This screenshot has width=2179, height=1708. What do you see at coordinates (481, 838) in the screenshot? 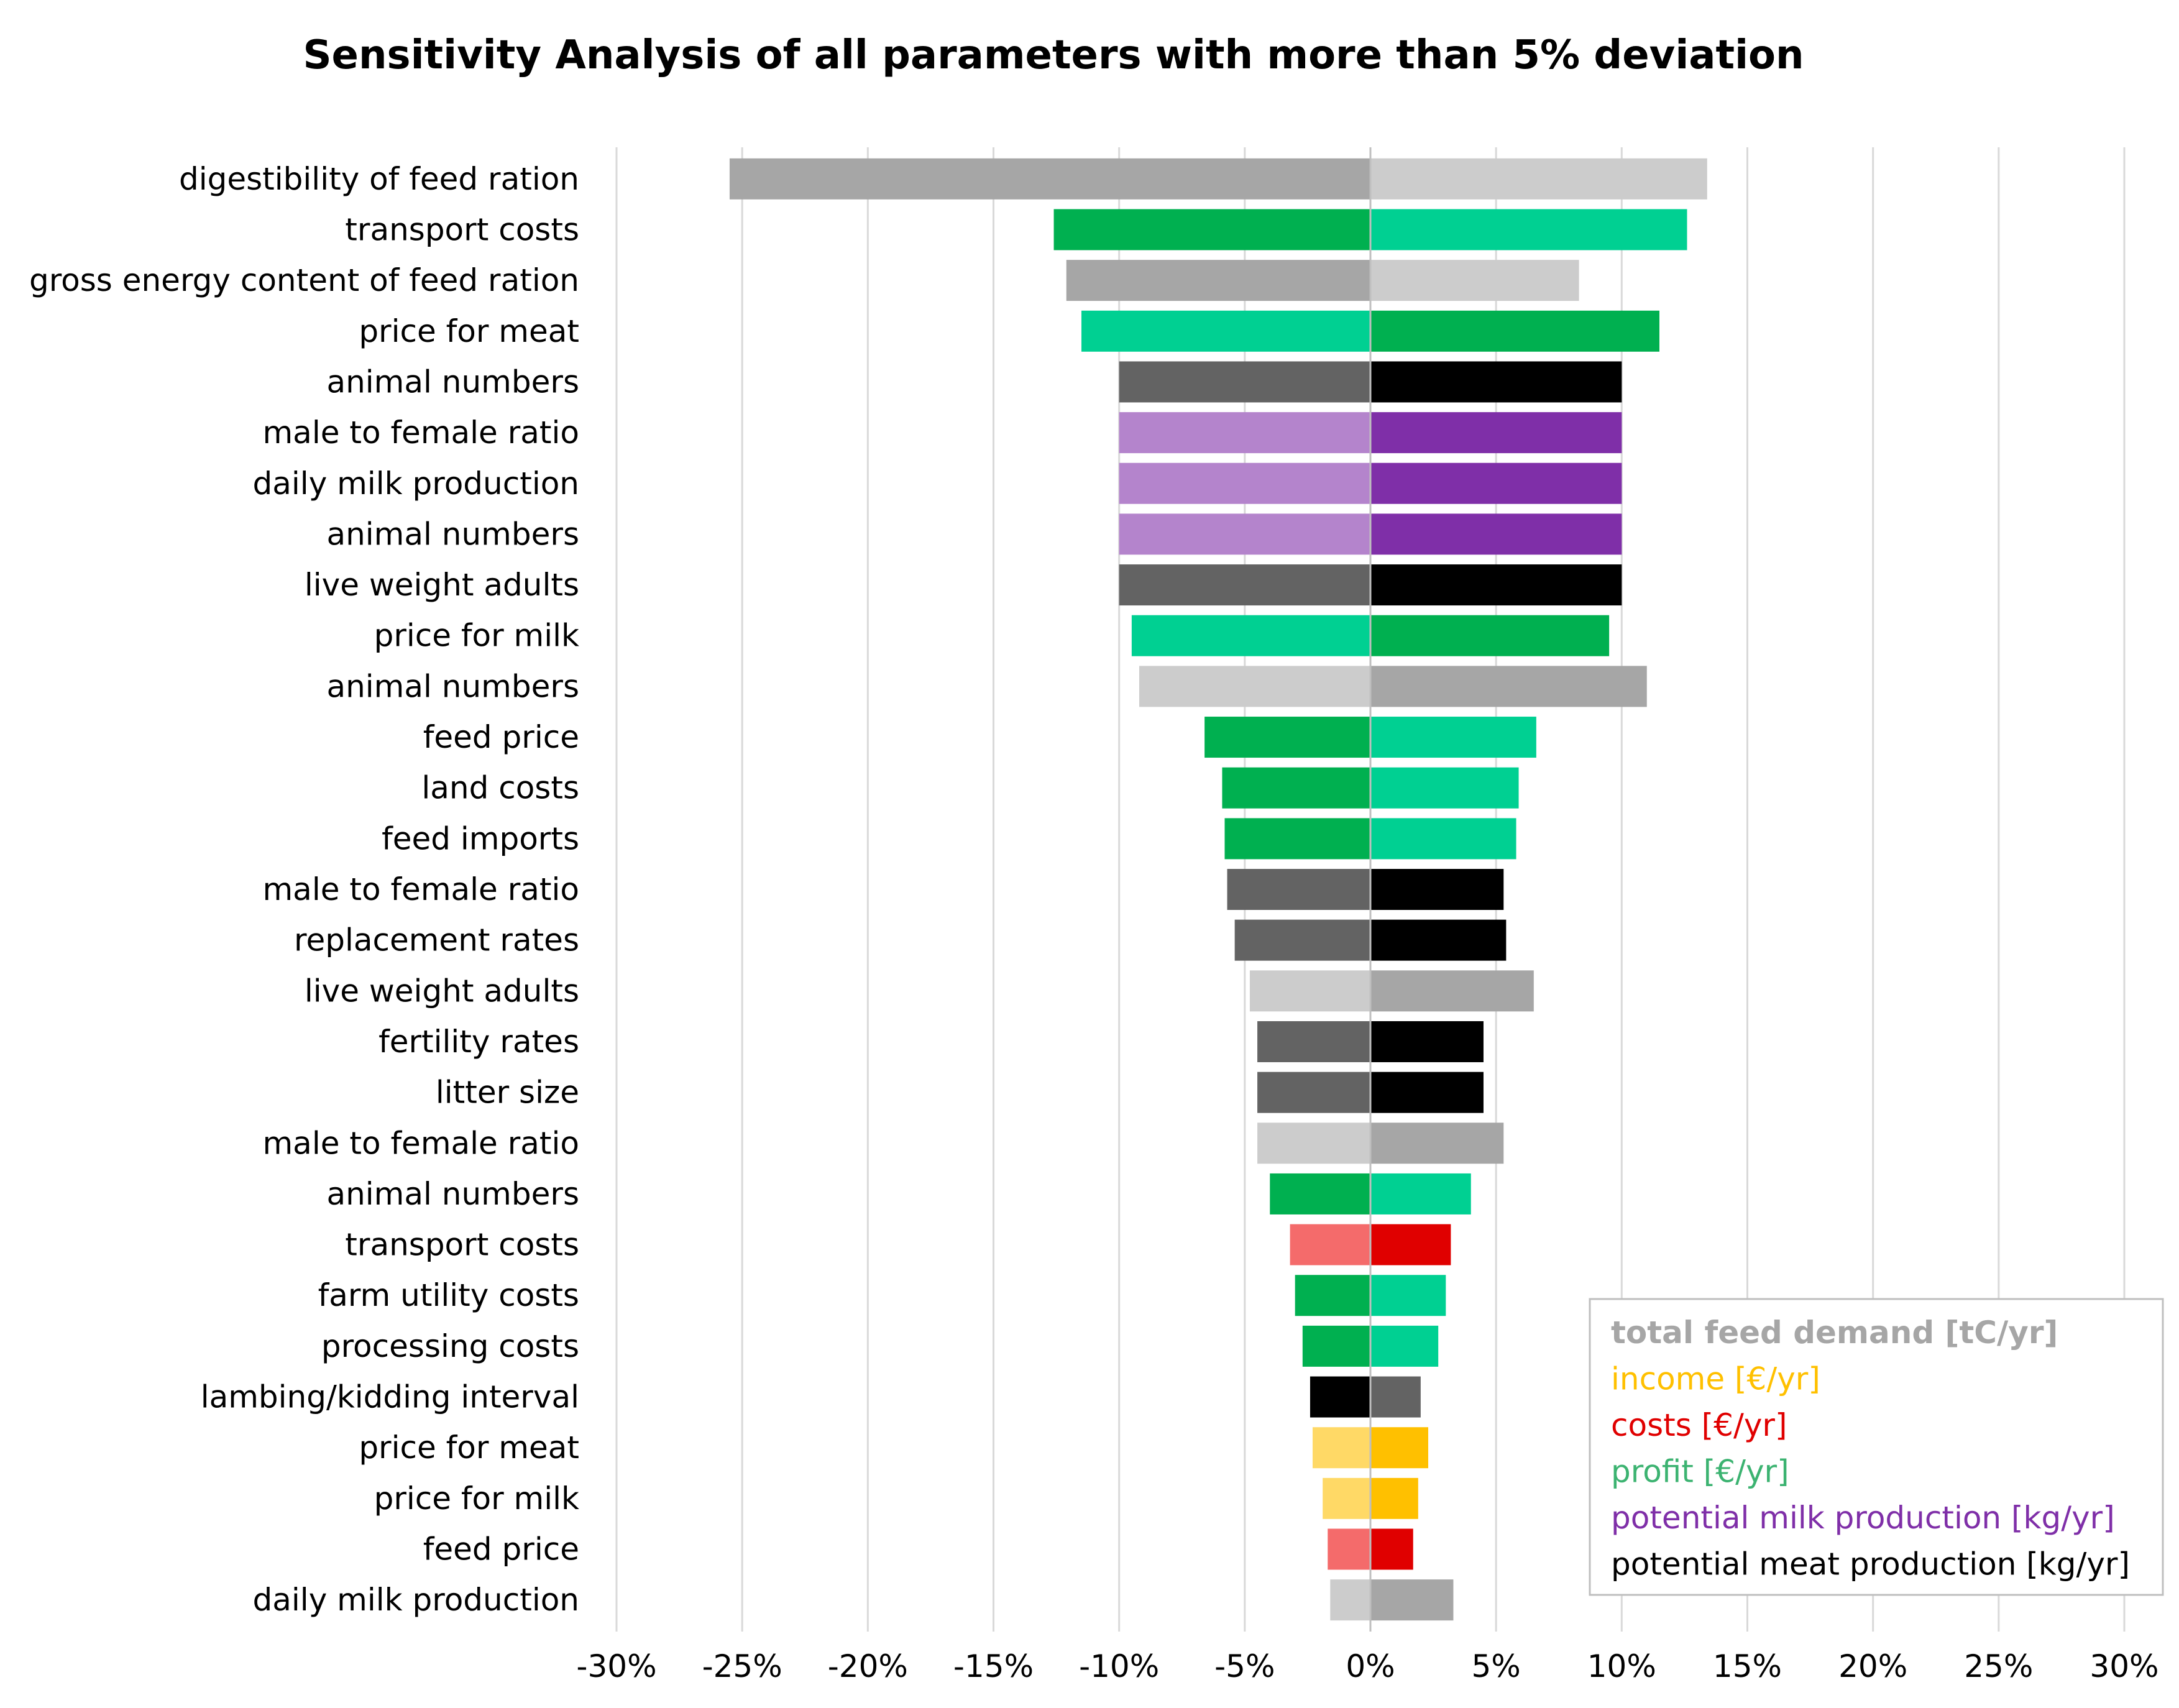
I see `category-label: feed imports` at bounding box center [481, 838].